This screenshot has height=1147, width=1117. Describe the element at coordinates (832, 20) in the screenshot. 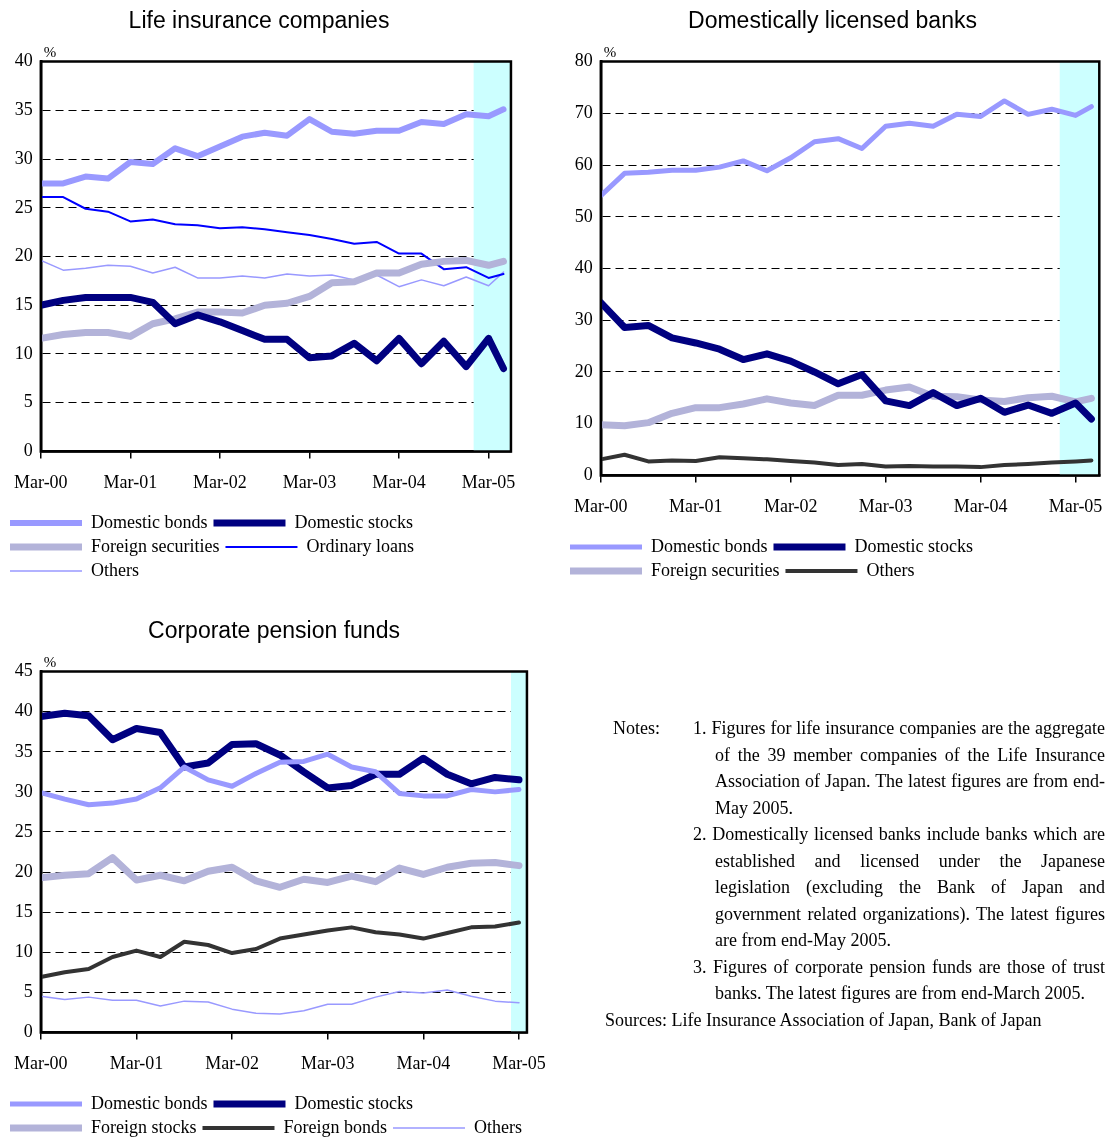

I see `chart-title: Domestically licensed banks` at that location.